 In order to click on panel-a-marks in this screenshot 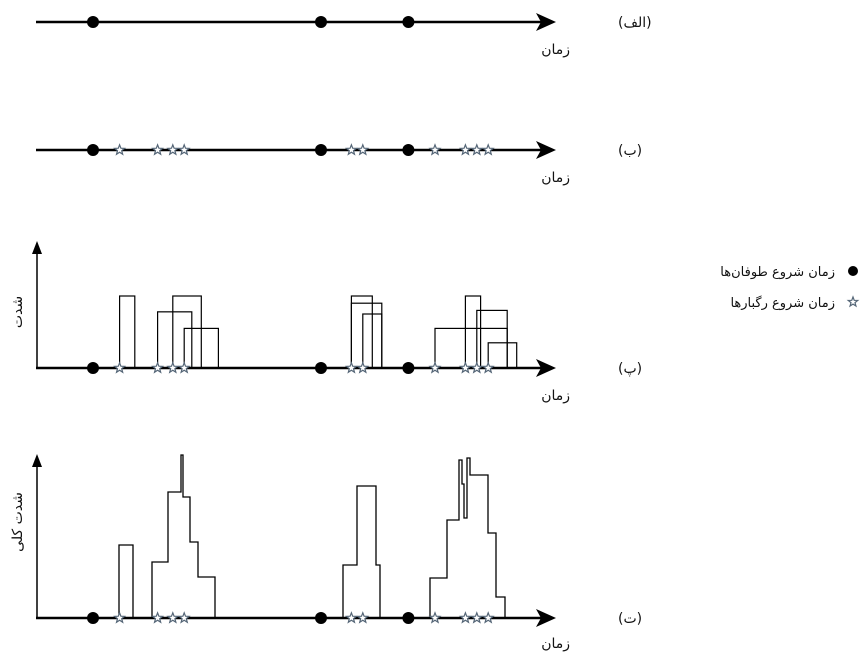, I will do `click(251, 22)`.